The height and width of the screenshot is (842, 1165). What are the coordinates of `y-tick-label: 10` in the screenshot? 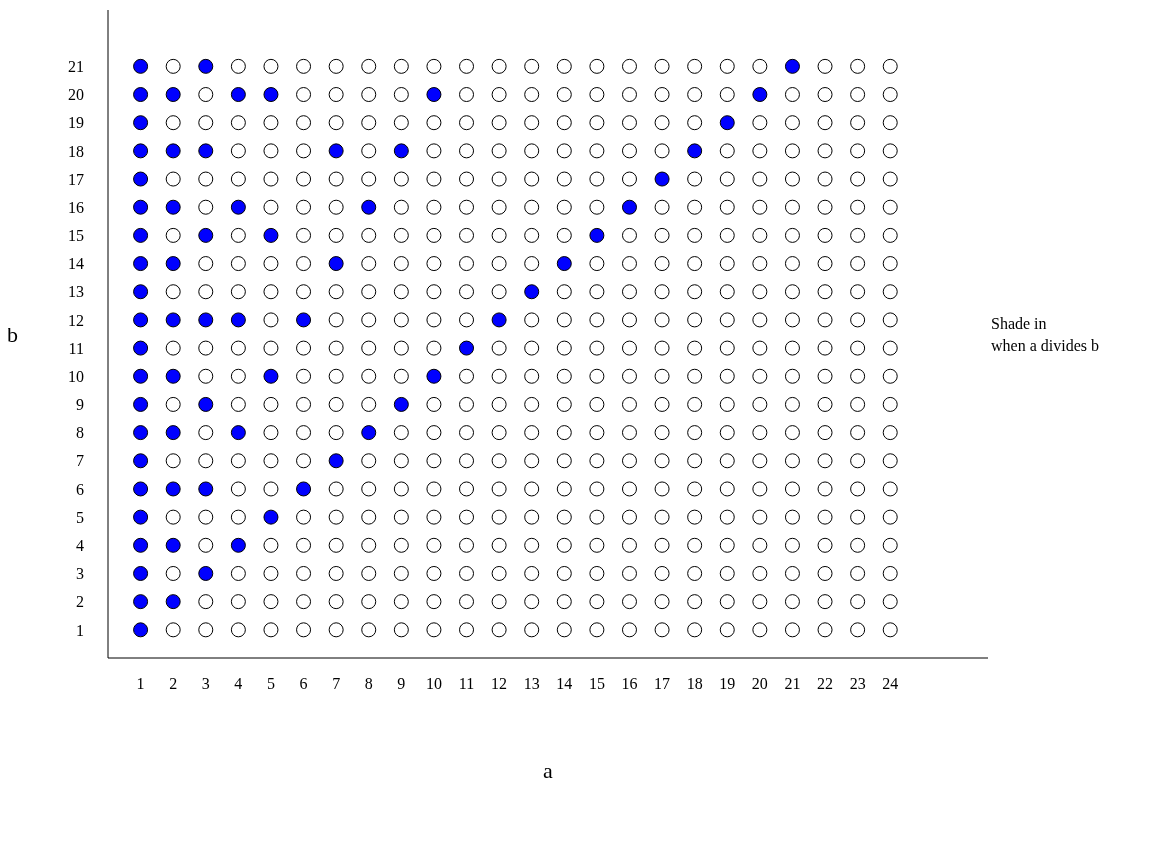 It's located at (76, 376).